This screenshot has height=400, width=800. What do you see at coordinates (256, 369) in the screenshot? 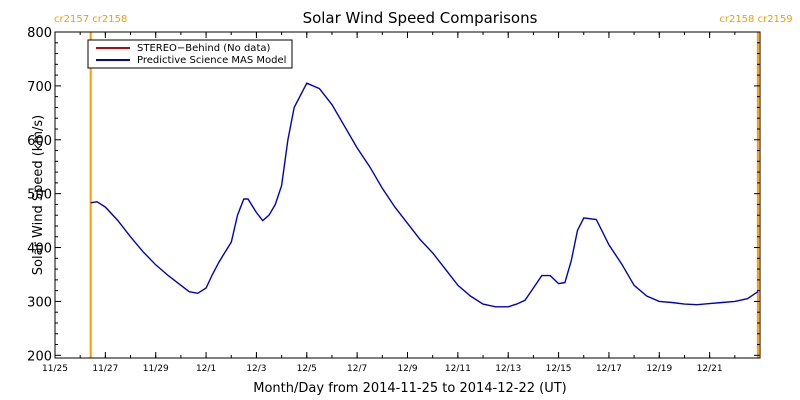
I see `x-tick-label: 12/3` at bounding box center [256, 369].